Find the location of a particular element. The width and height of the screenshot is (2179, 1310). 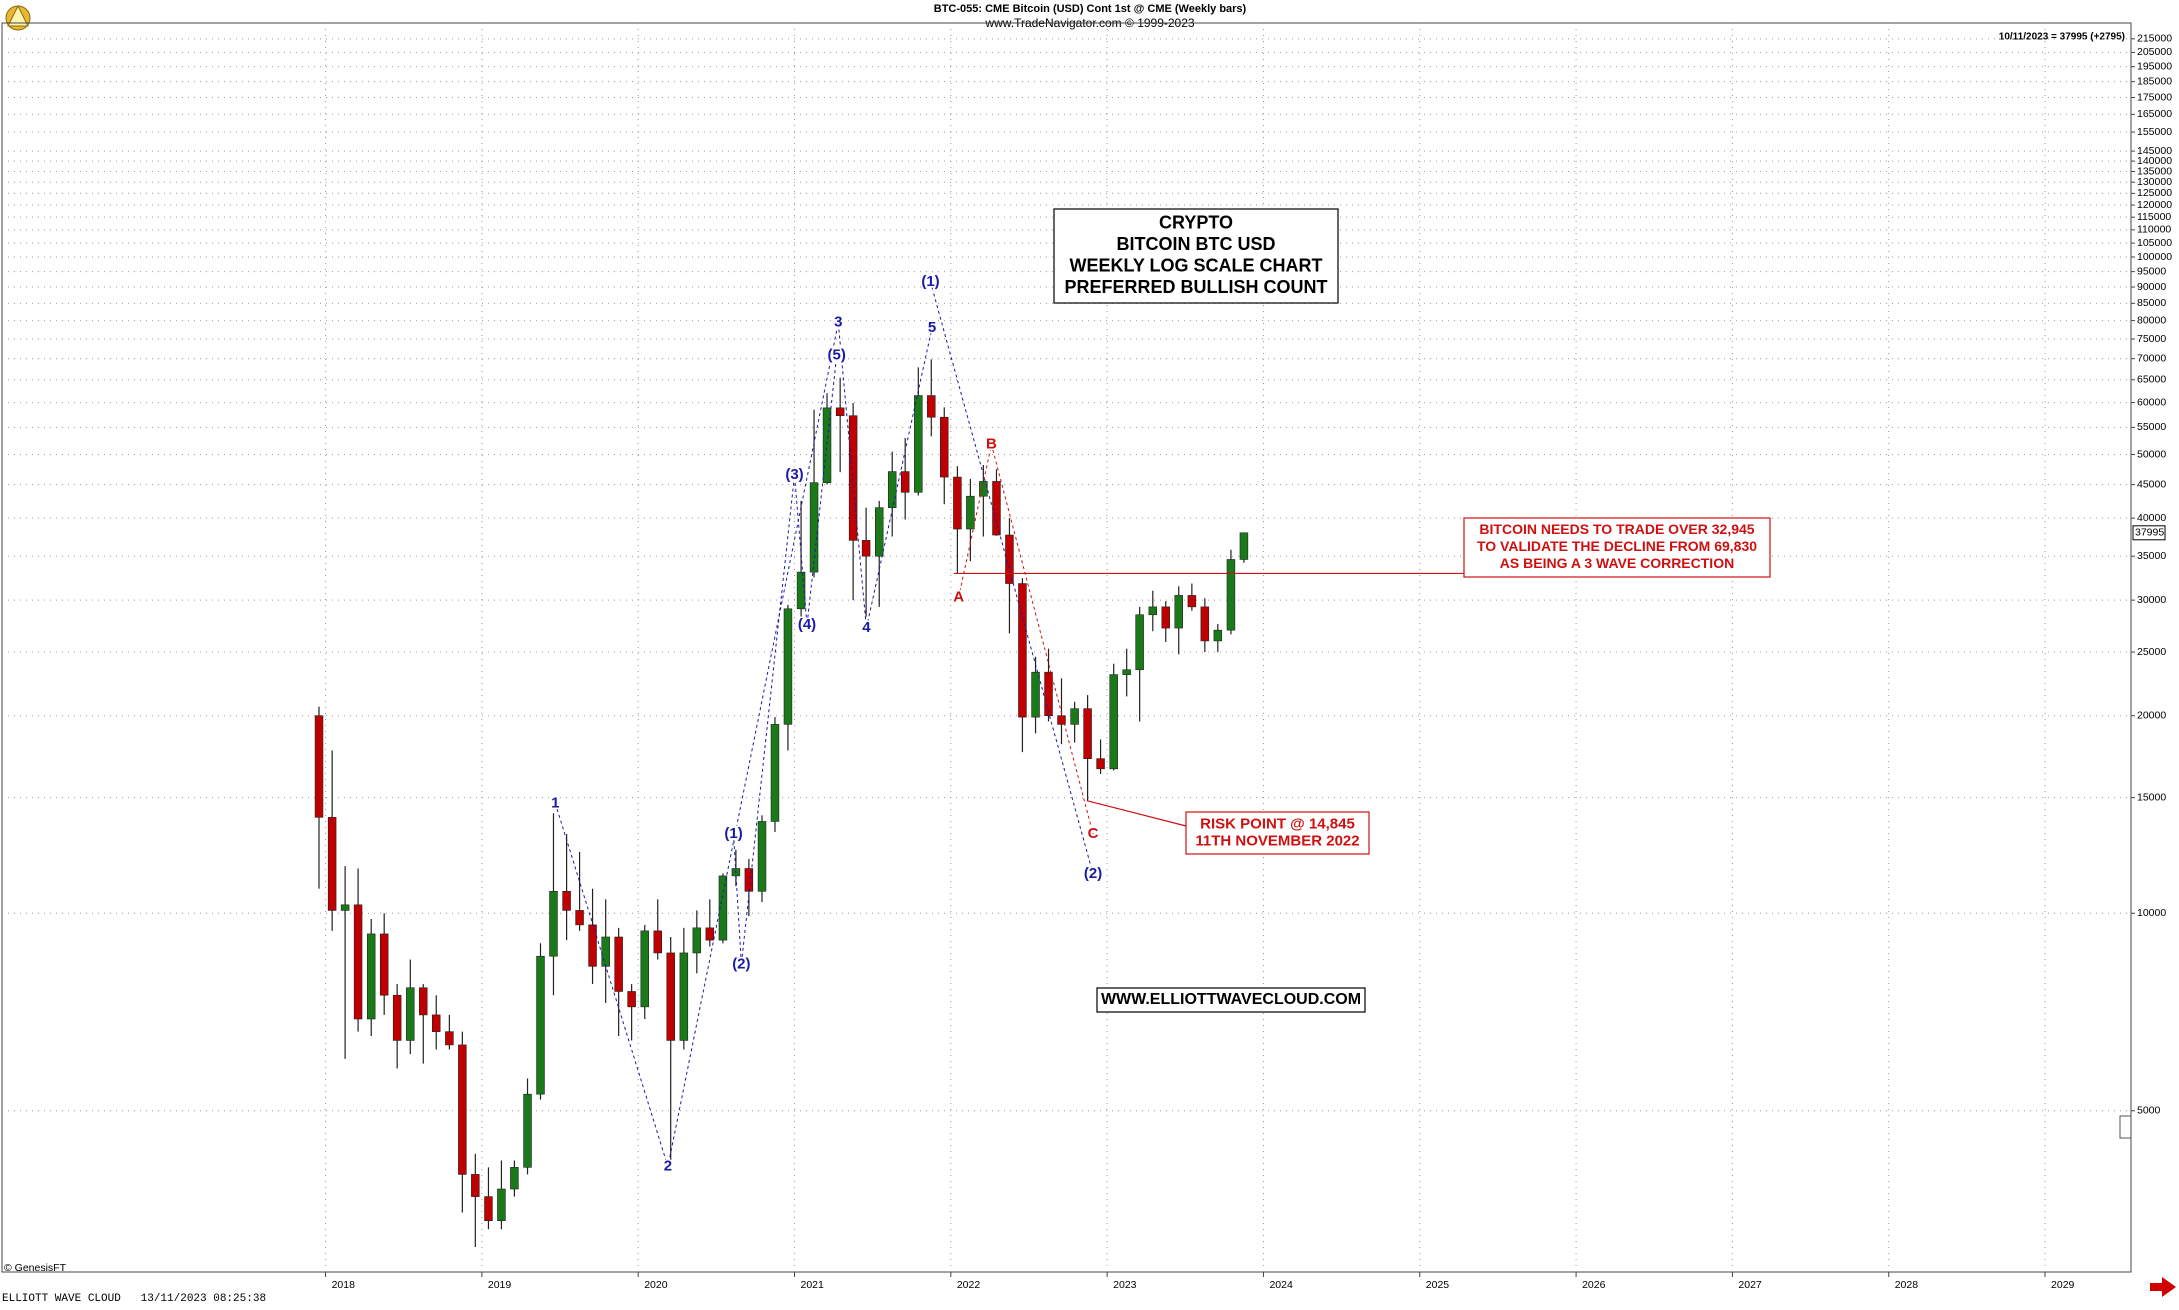

x-tick-label: 2019 is located at coordinates (500, 1285).